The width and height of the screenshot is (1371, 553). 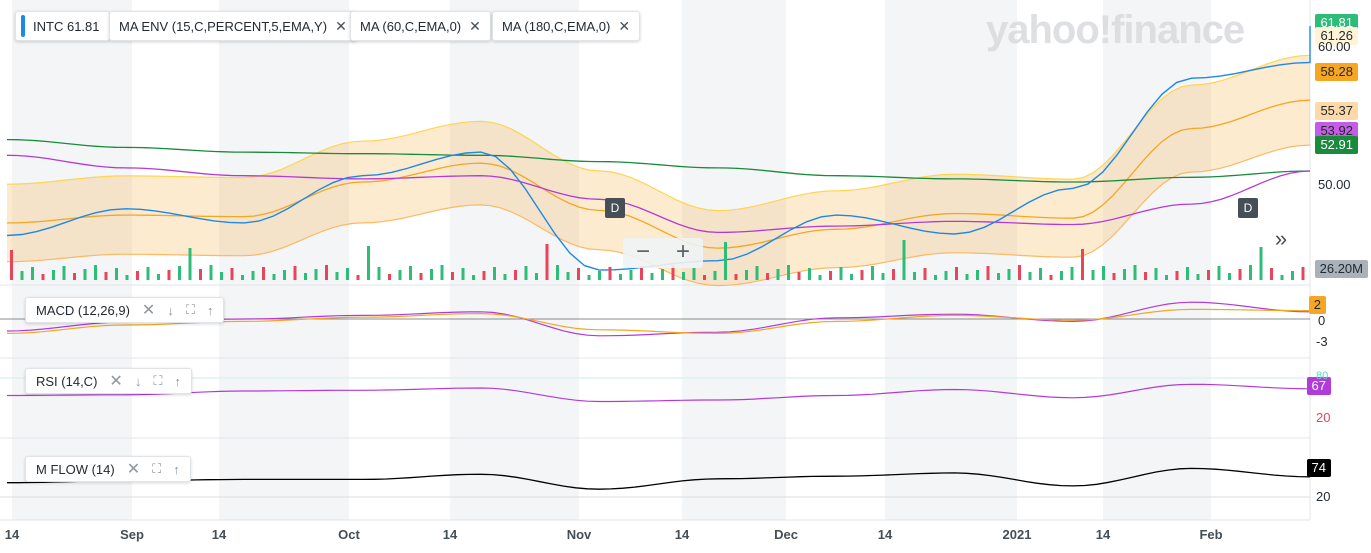 I want to click on ma60-badge: 52.91, so click(x=1336, y=145).